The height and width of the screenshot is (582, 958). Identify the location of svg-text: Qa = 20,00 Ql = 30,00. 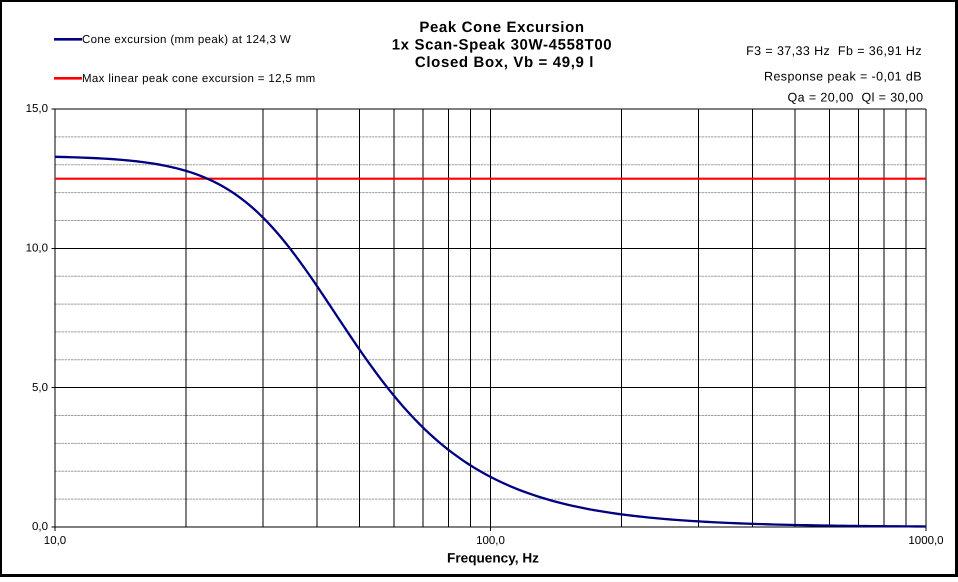
(856, 97).